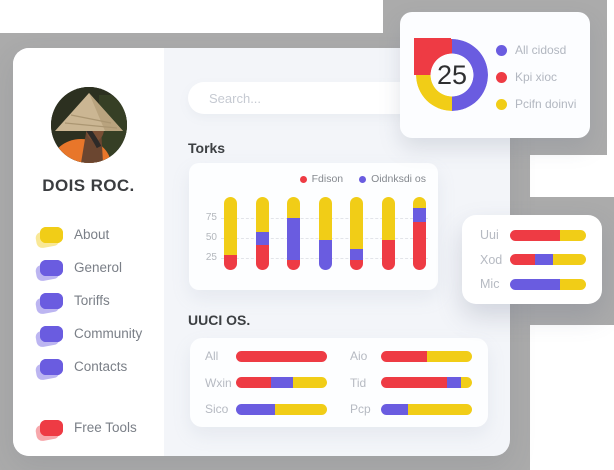  Describe the element at coordinates (51, 333) in the screenshot. I see `community-icon` at that location.